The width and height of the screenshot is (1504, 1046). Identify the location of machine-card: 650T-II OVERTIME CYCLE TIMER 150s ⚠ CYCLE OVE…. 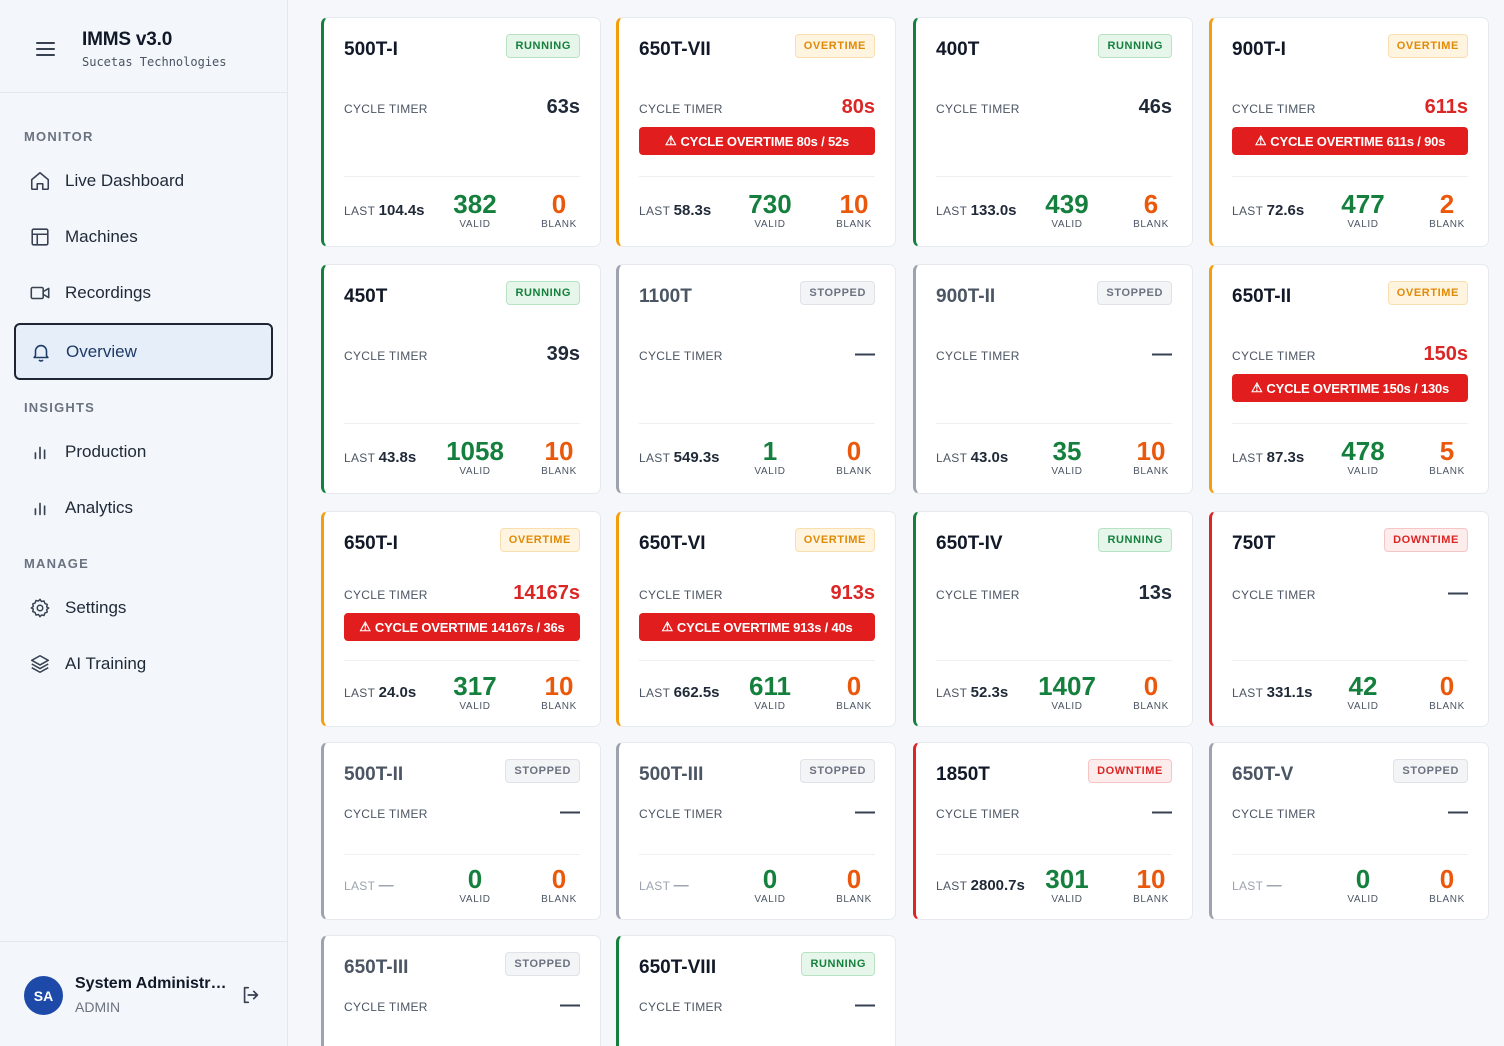
(1349, 379).